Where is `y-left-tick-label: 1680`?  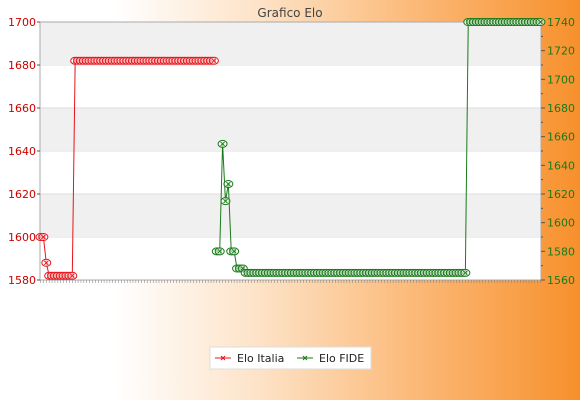
y-left-tick-label: 1680 is located at coordinates (22, 65).